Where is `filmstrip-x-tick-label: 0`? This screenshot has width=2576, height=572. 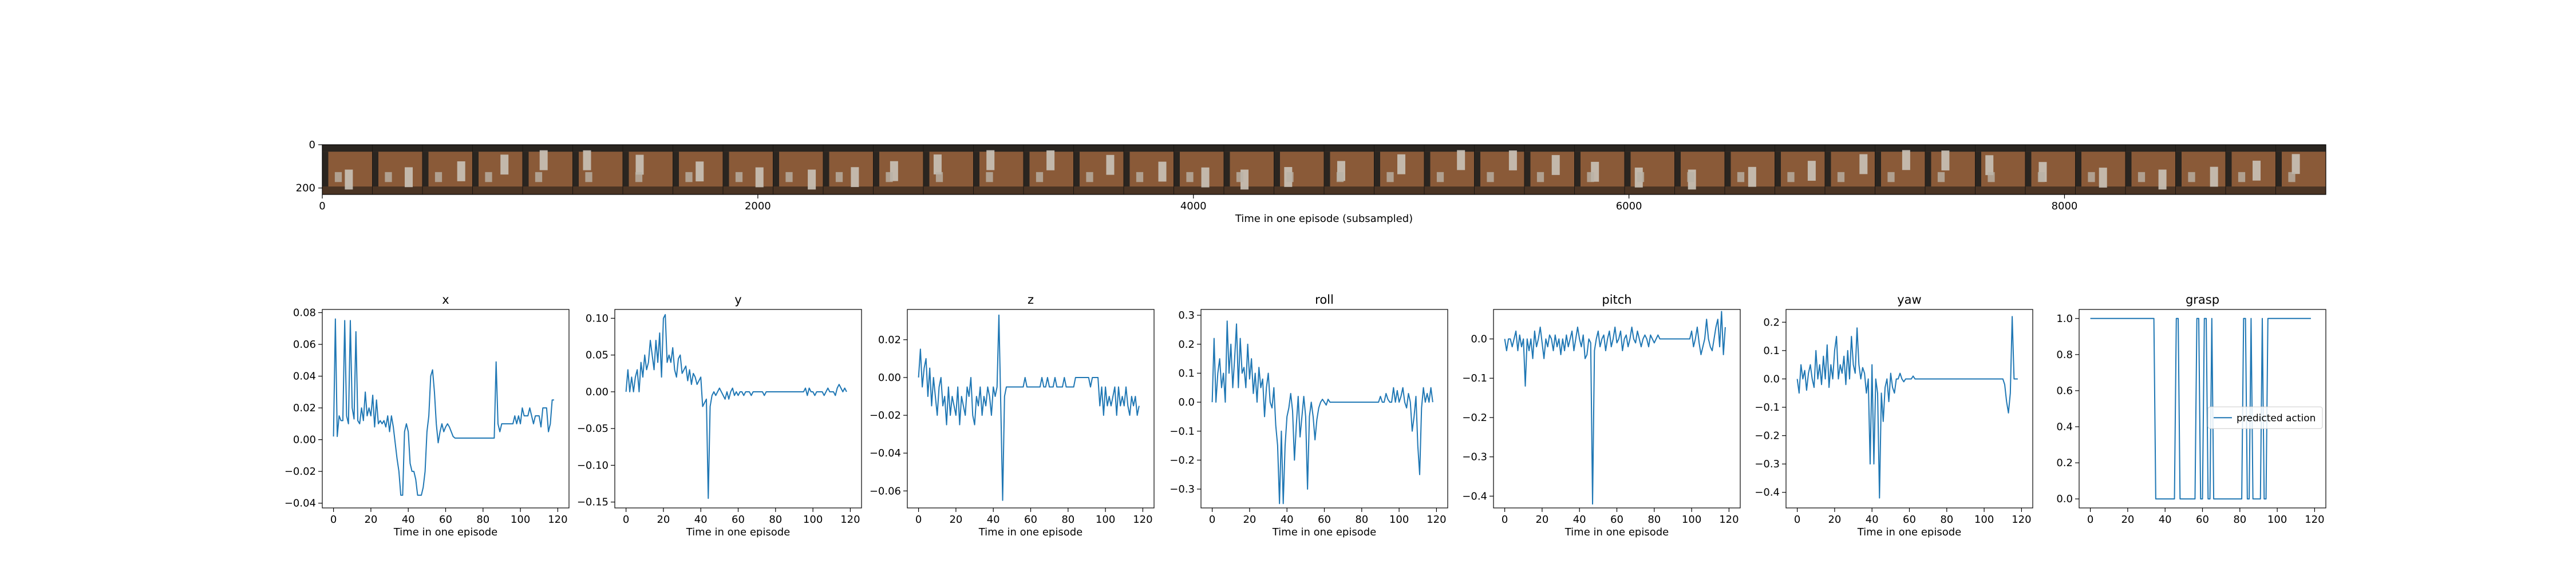
filmstrip-x-tick-label: 0 is located at coordinates (322, 206).